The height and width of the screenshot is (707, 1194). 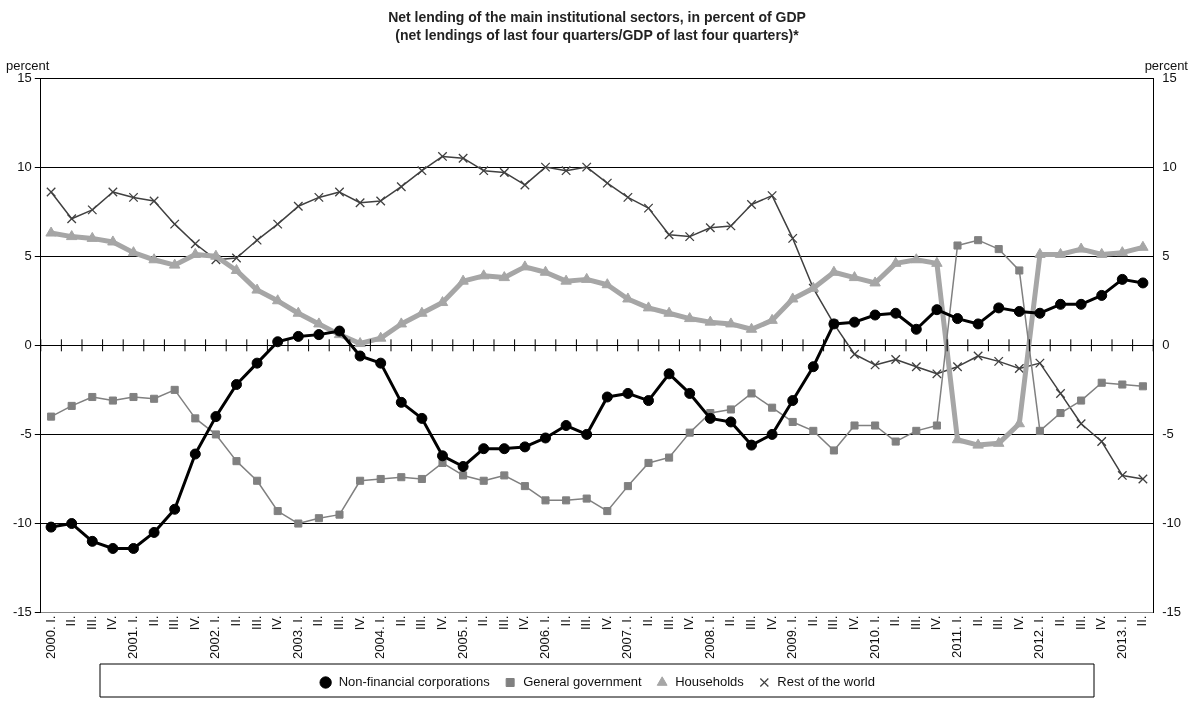 I want to click on x-tick-label: 2009. I., so click(x=792, y=637).